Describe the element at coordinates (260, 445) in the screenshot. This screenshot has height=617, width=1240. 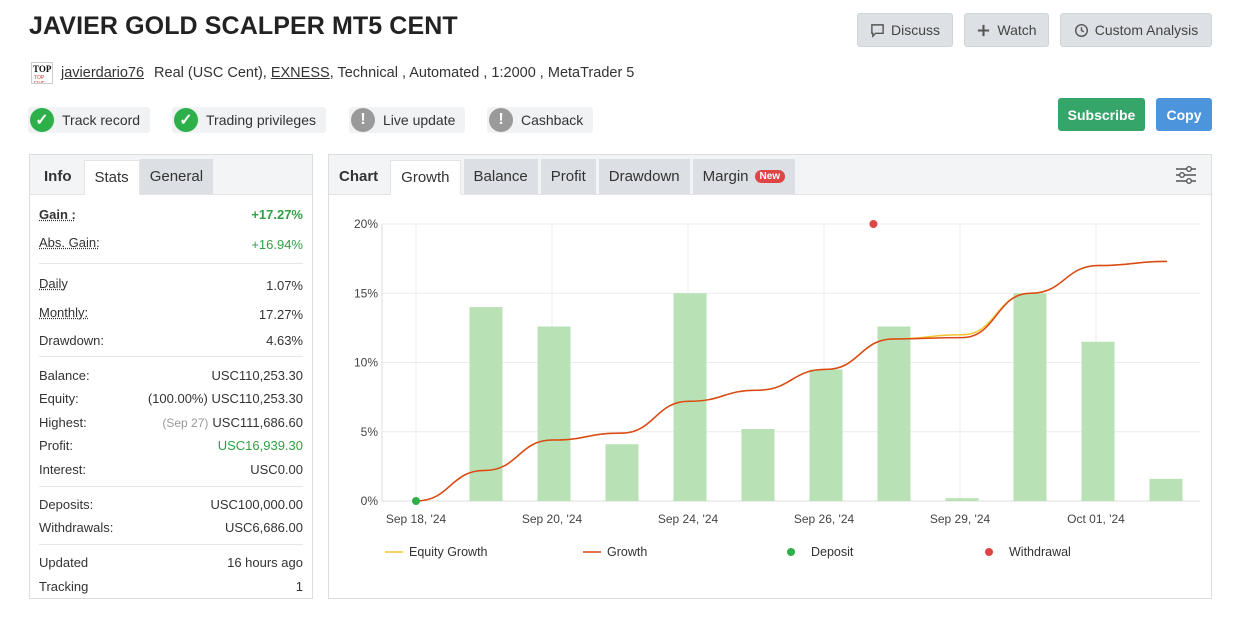
I see `stat-value: USC16,939.30` at that location.